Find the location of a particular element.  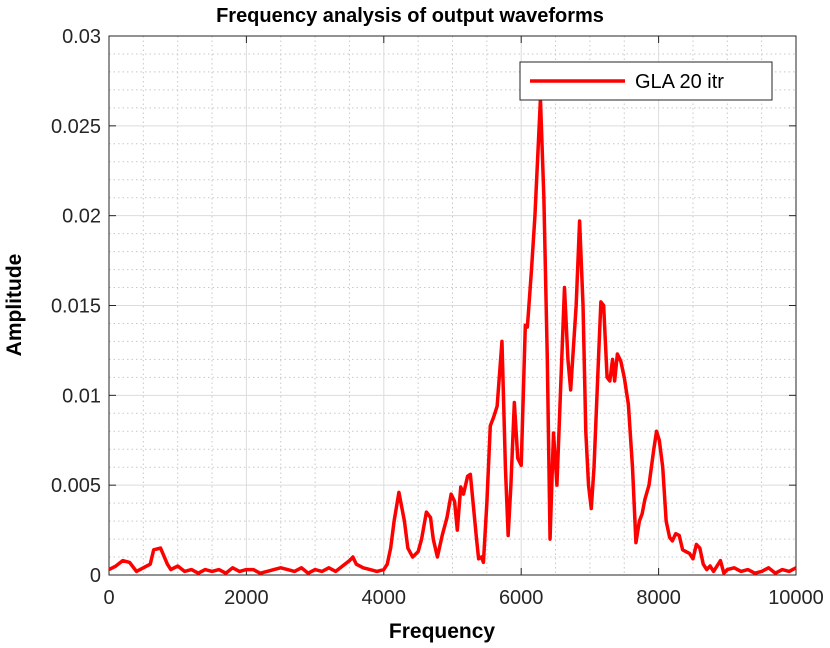

y-tick-label: 0.03 is located at coordinates (81, 37).